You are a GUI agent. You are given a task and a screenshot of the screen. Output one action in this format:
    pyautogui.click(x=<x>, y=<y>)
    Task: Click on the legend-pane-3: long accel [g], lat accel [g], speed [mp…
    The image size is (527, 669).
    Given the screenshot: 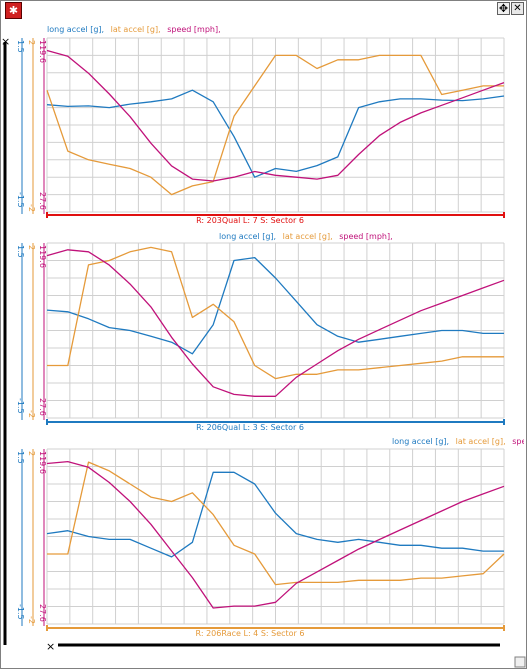 What is the action you would take?
    pyautogui.click(x=458, y=441)
    